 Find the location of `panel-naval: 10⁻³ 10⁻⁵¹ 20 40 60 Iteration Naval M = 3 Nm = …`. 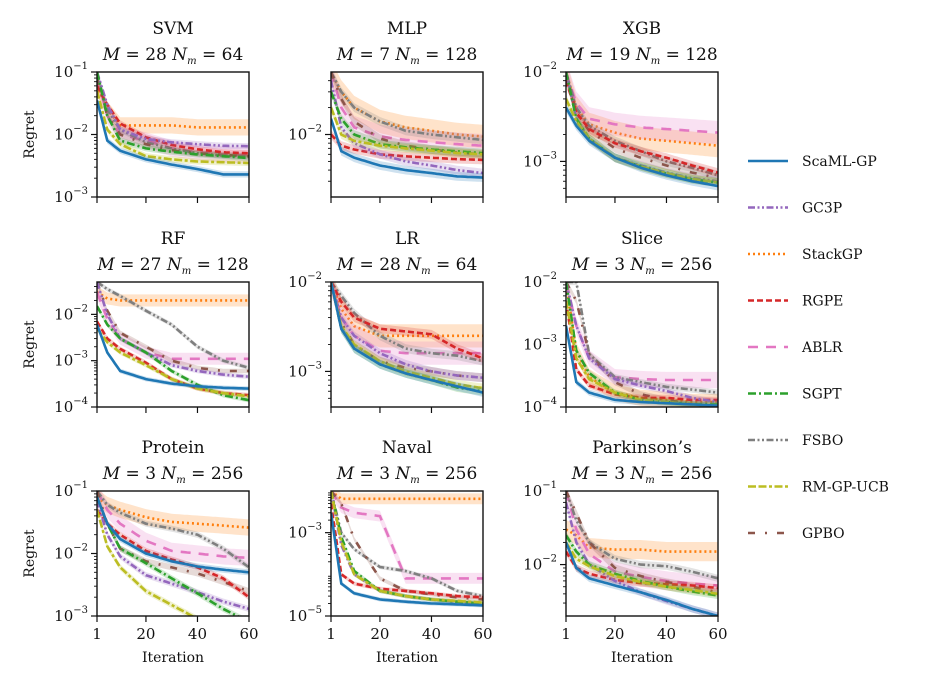

panel-naval: 10⁻³ 10⁻⁵¹ 20 40 60 Iteration Naval M = 3 Nm = … is located at coordinates (390, 552).